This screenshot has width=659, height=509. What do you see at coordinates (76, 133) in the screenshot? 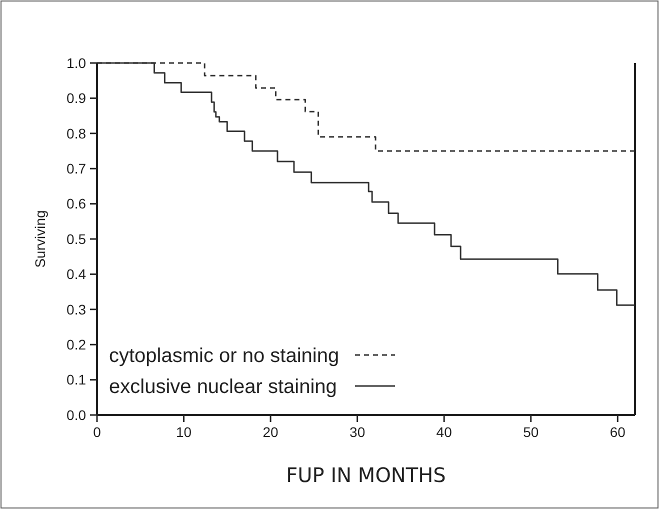
I see `y-tick-label: 0.8` at bounding box center [76, 133].